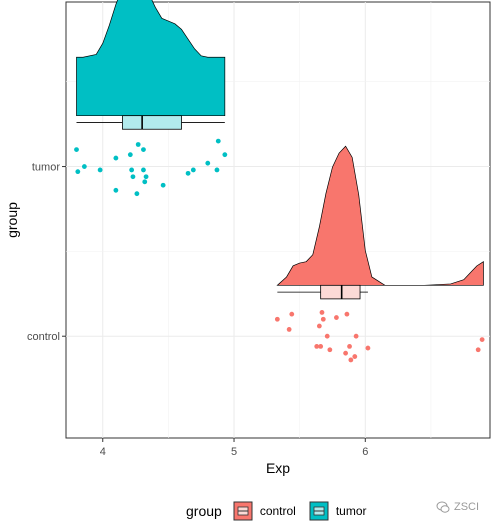  What do you see at coordinates (277, 511) in the screenshot?
I see `legend-label-control: control` at bounding box center [277, 511].